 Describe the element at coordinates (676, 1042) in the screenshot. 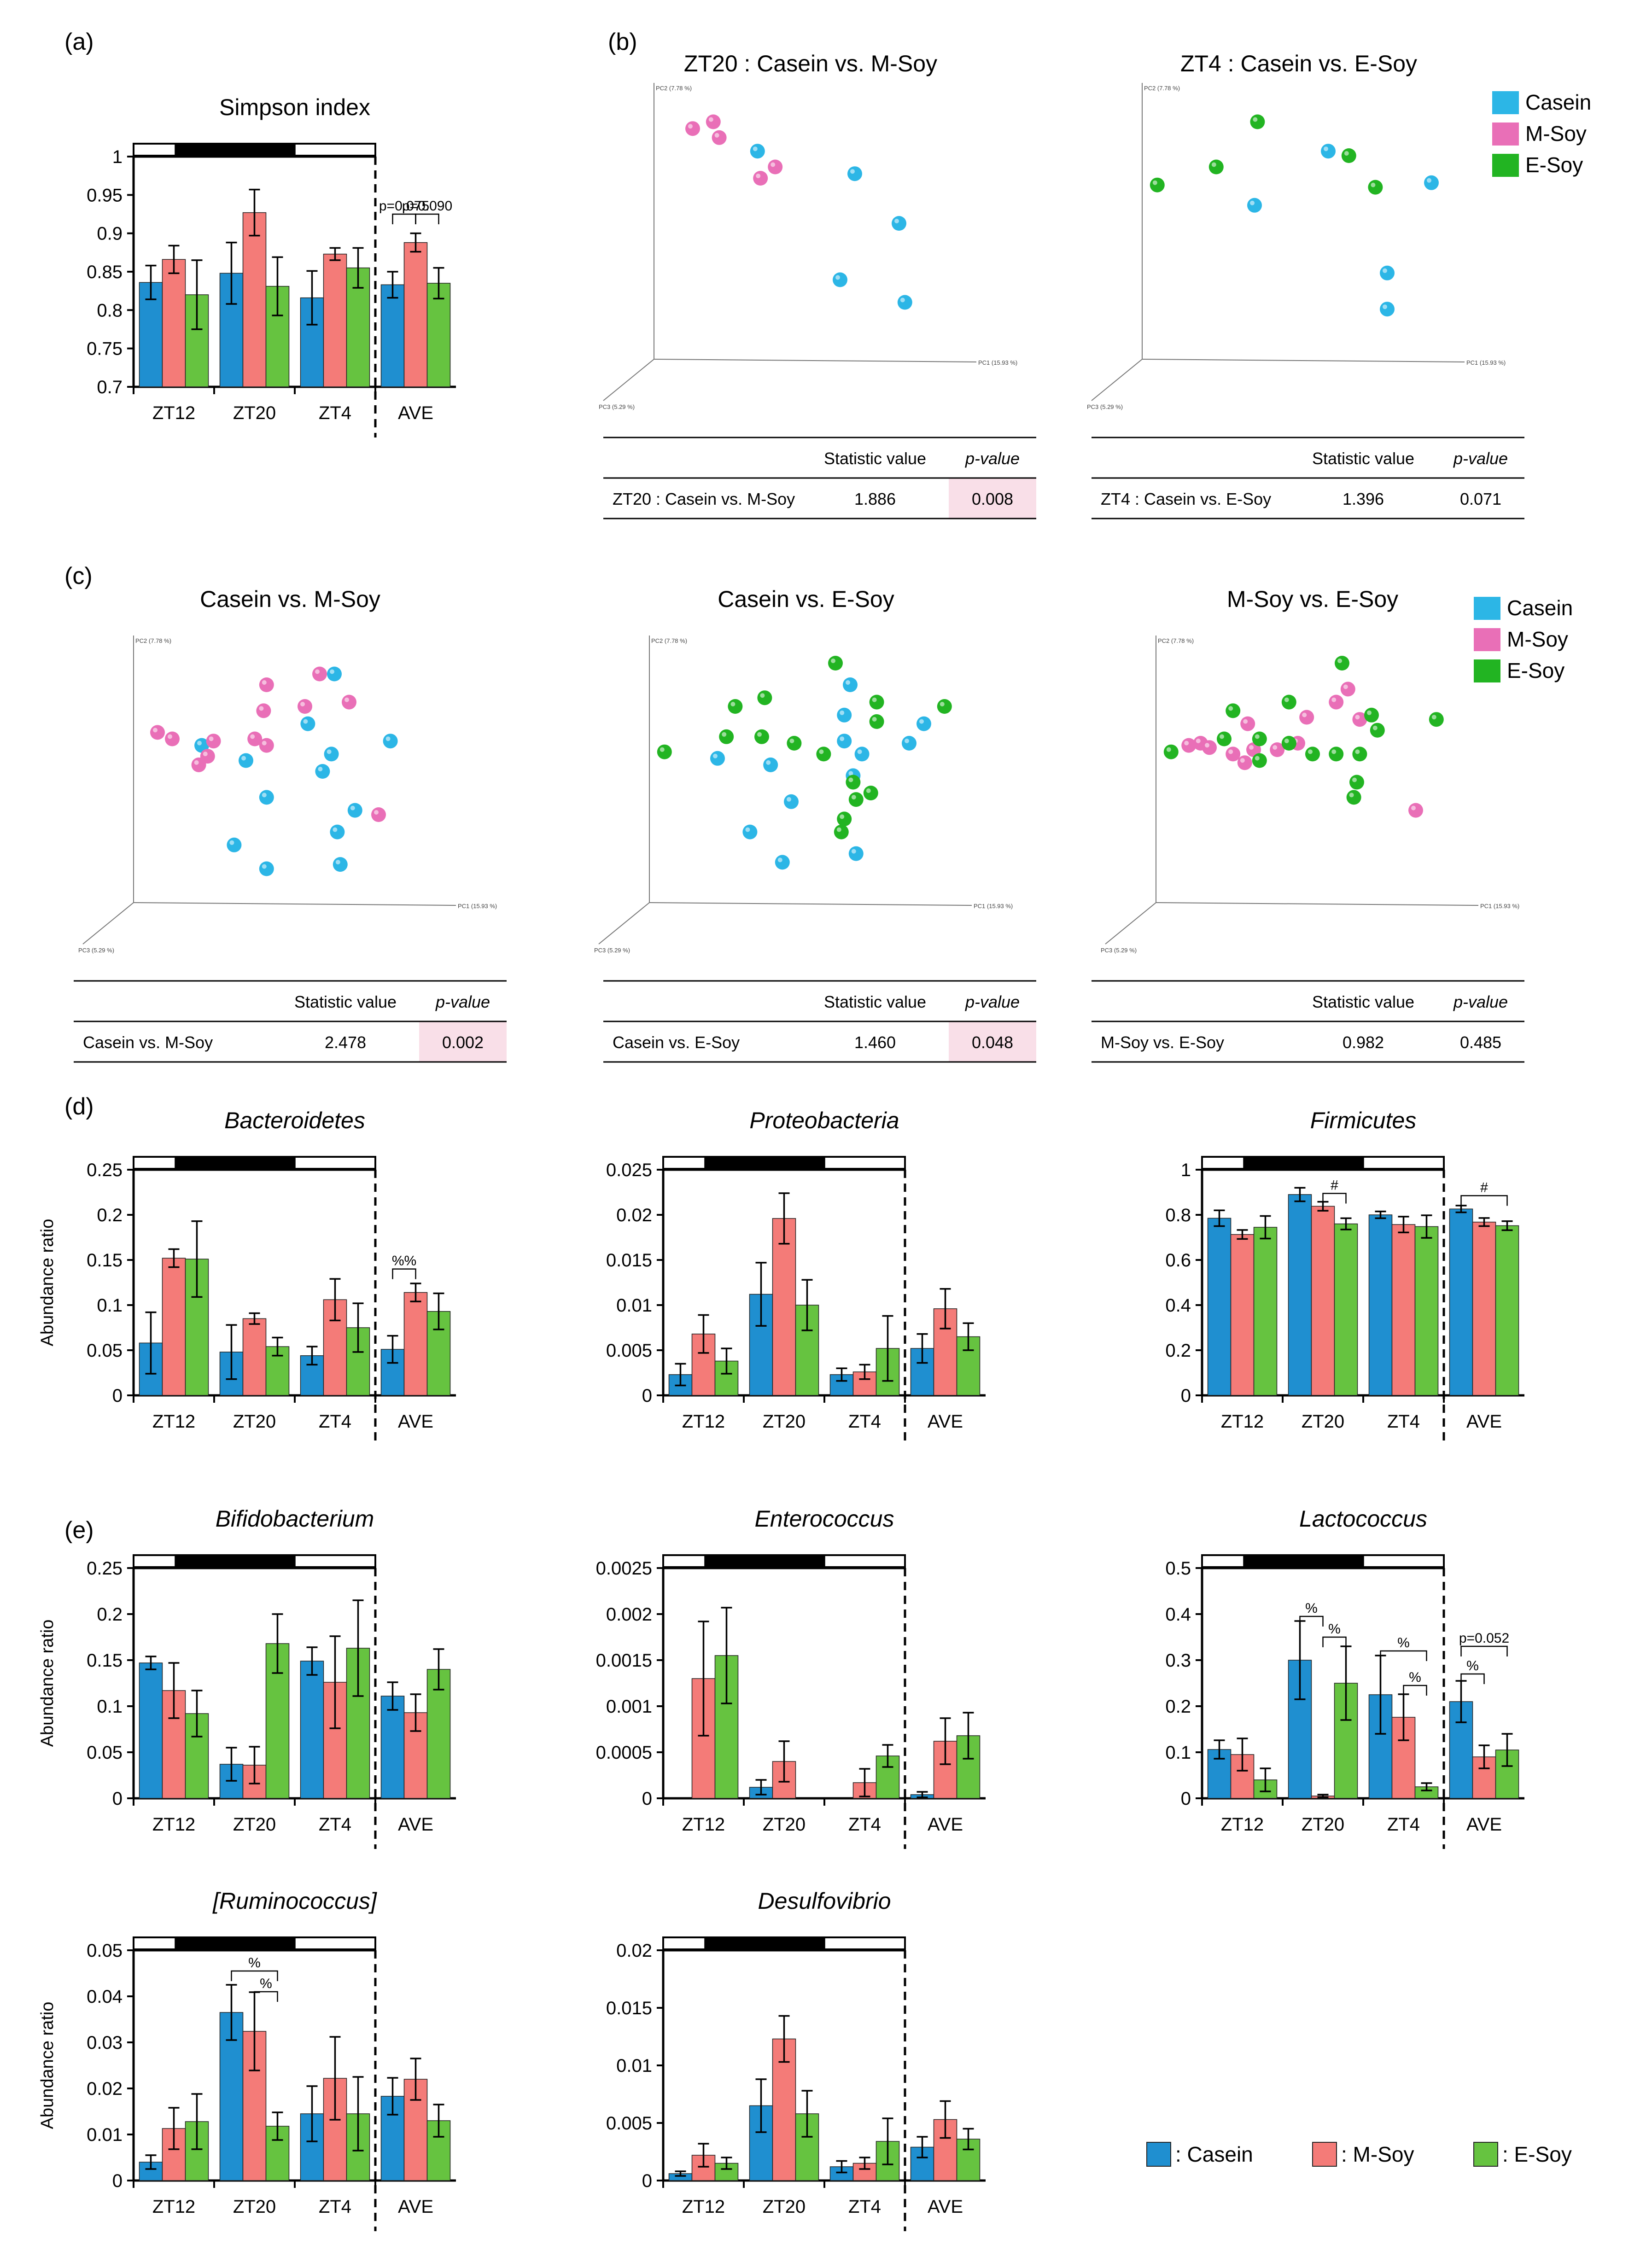

I see `table-row-label: Casein vs. E-Soy` at that location.